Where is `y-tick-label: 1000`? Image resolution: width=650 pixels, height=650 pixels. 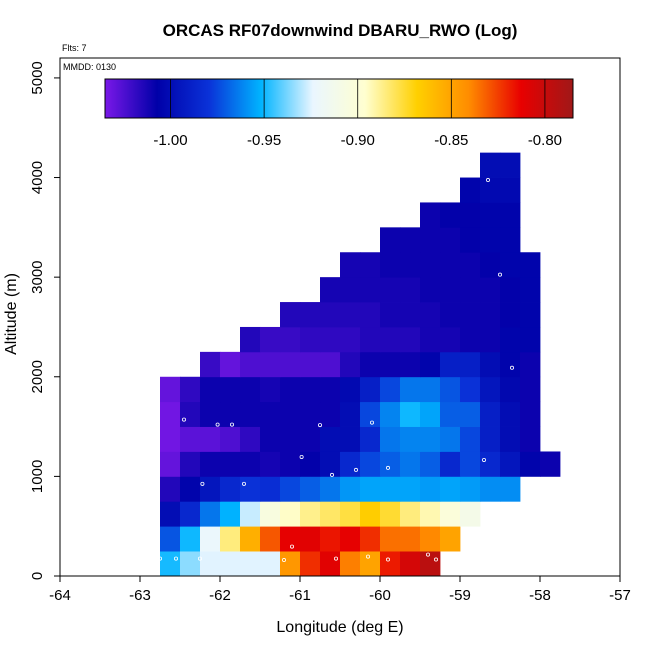
y-tick-label: 1000 is located at coordinates (37, 476).